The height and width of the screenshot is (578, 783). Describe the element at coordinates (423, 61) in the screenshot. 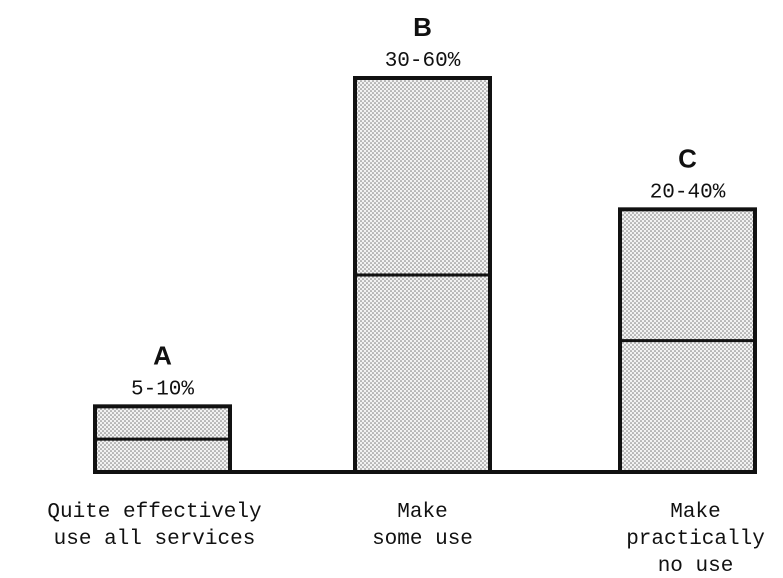

I see `value-label: 30-60%` at that location.